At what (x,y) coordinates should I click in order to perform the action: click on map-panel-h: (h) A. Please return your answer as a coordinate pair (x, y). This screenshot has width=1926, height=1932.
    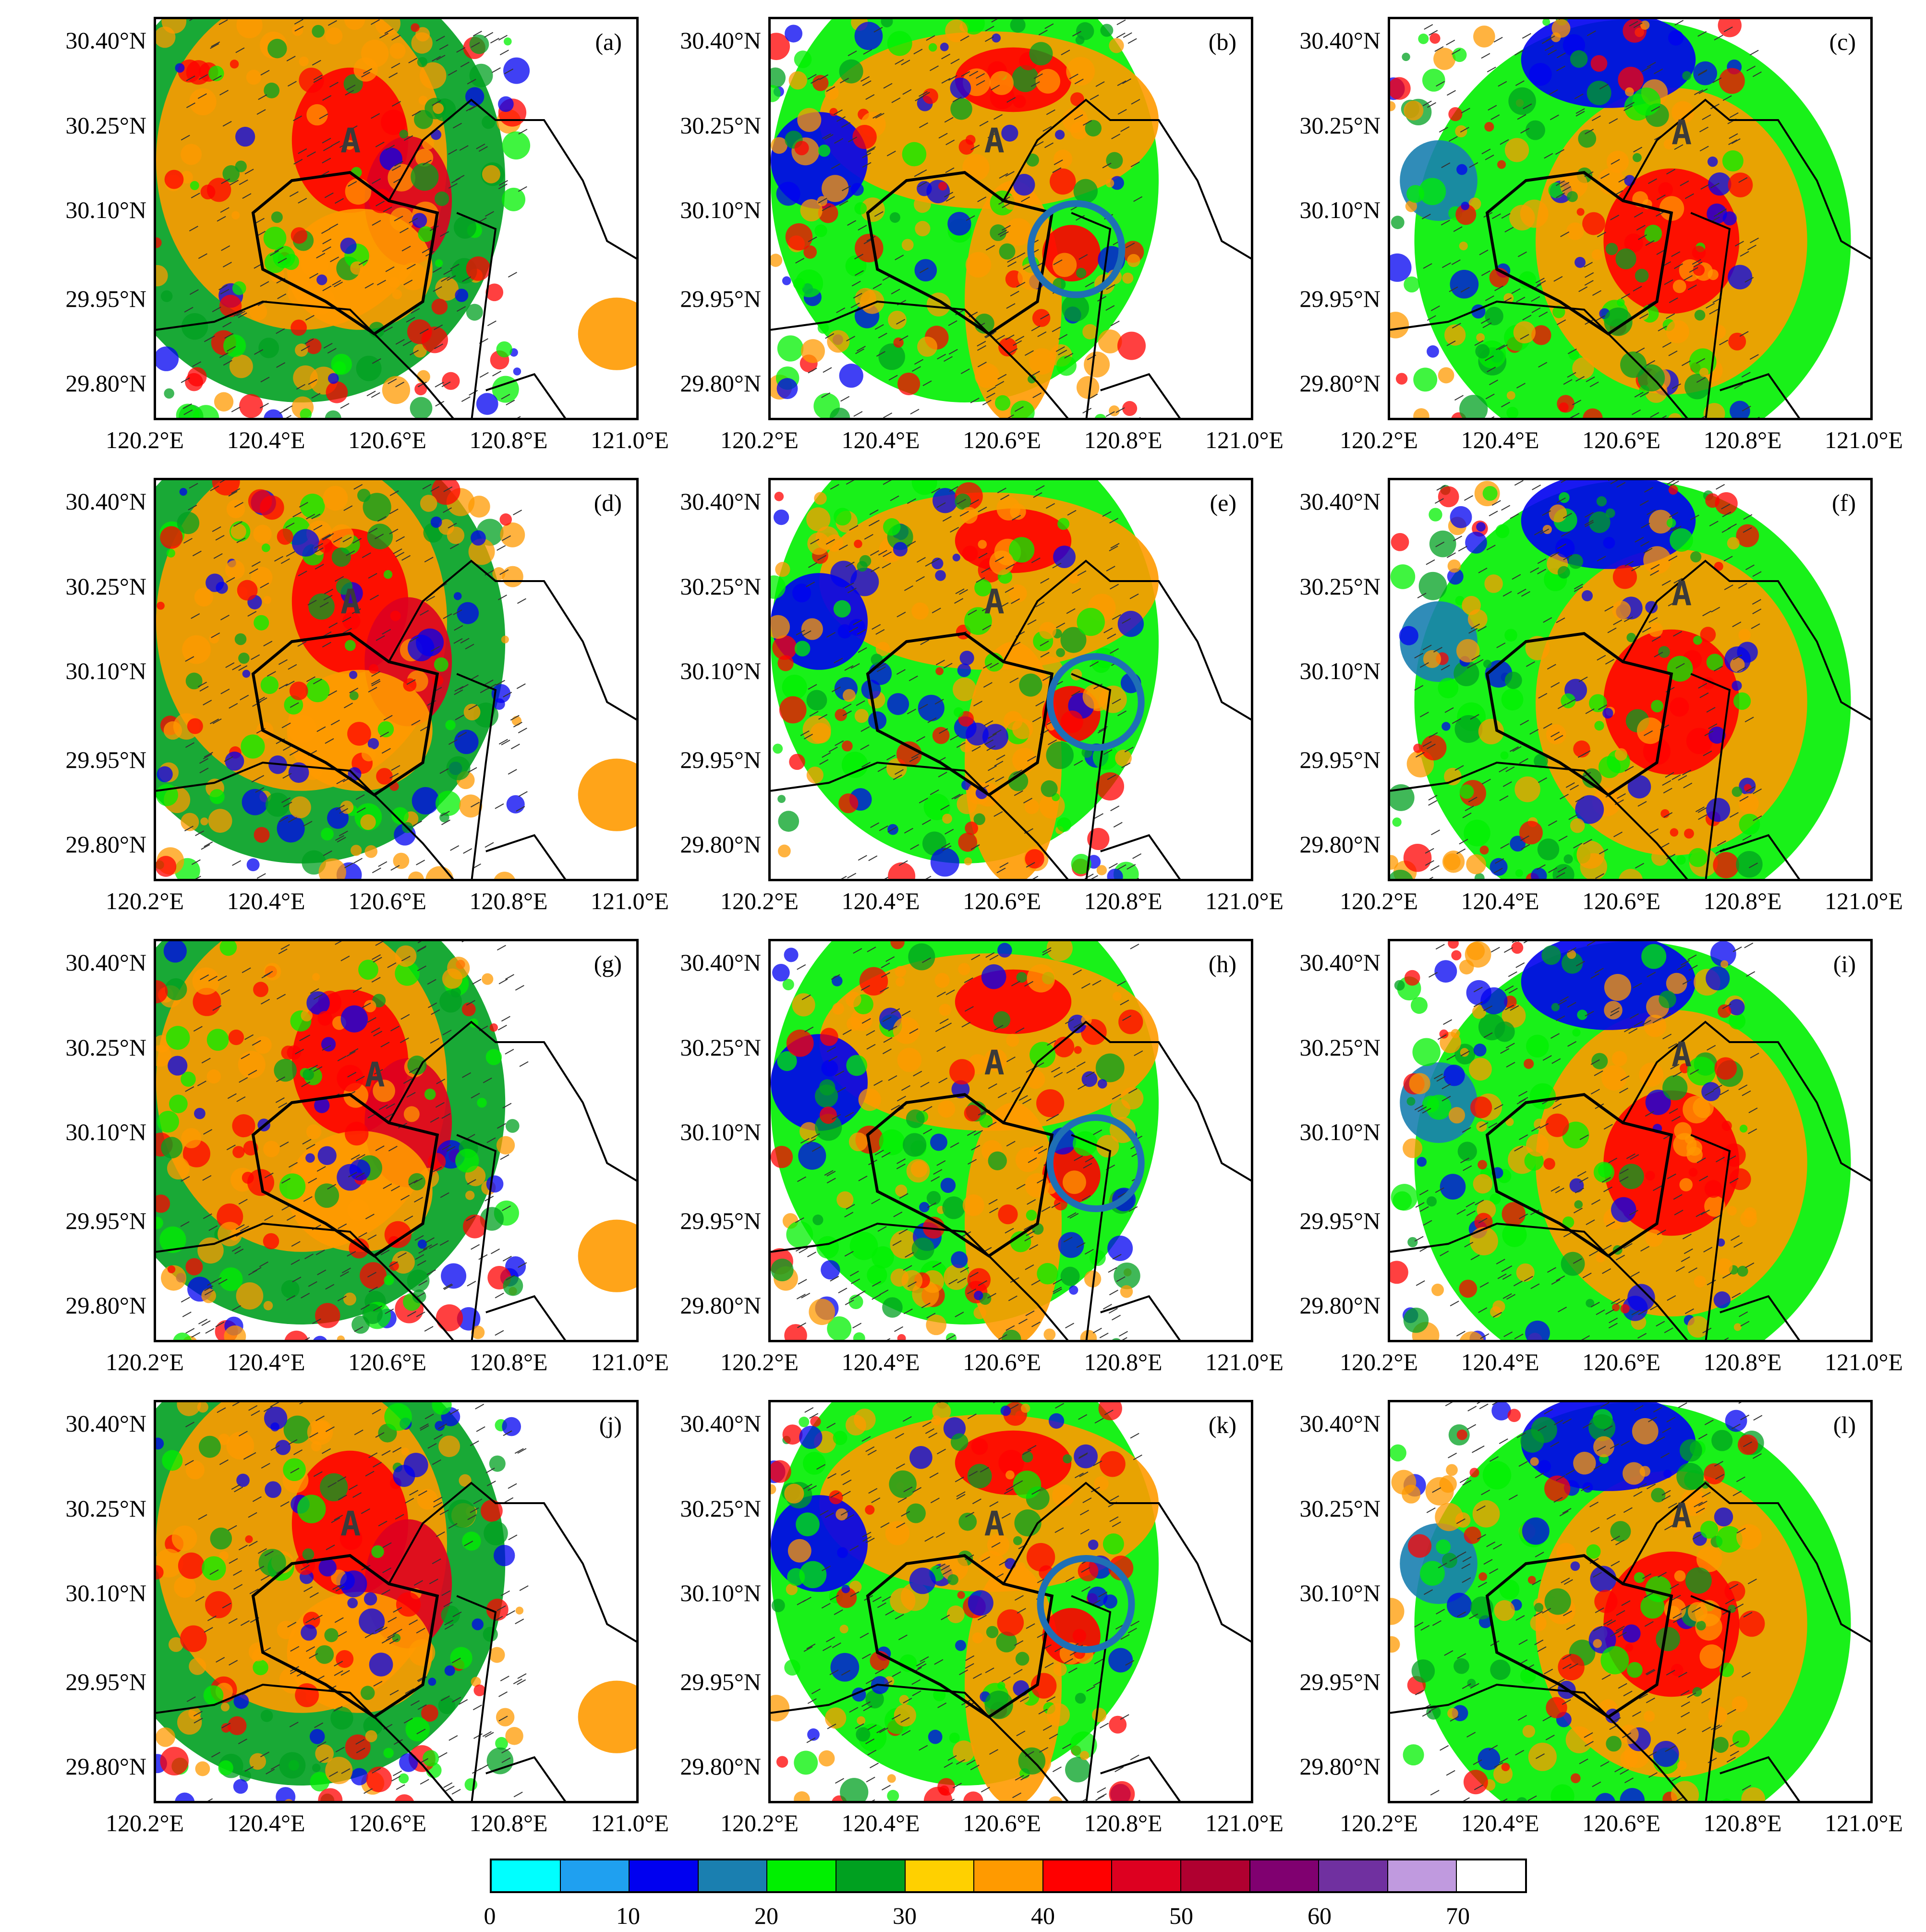
    Looking at the image, I should click on (1011, 1140).